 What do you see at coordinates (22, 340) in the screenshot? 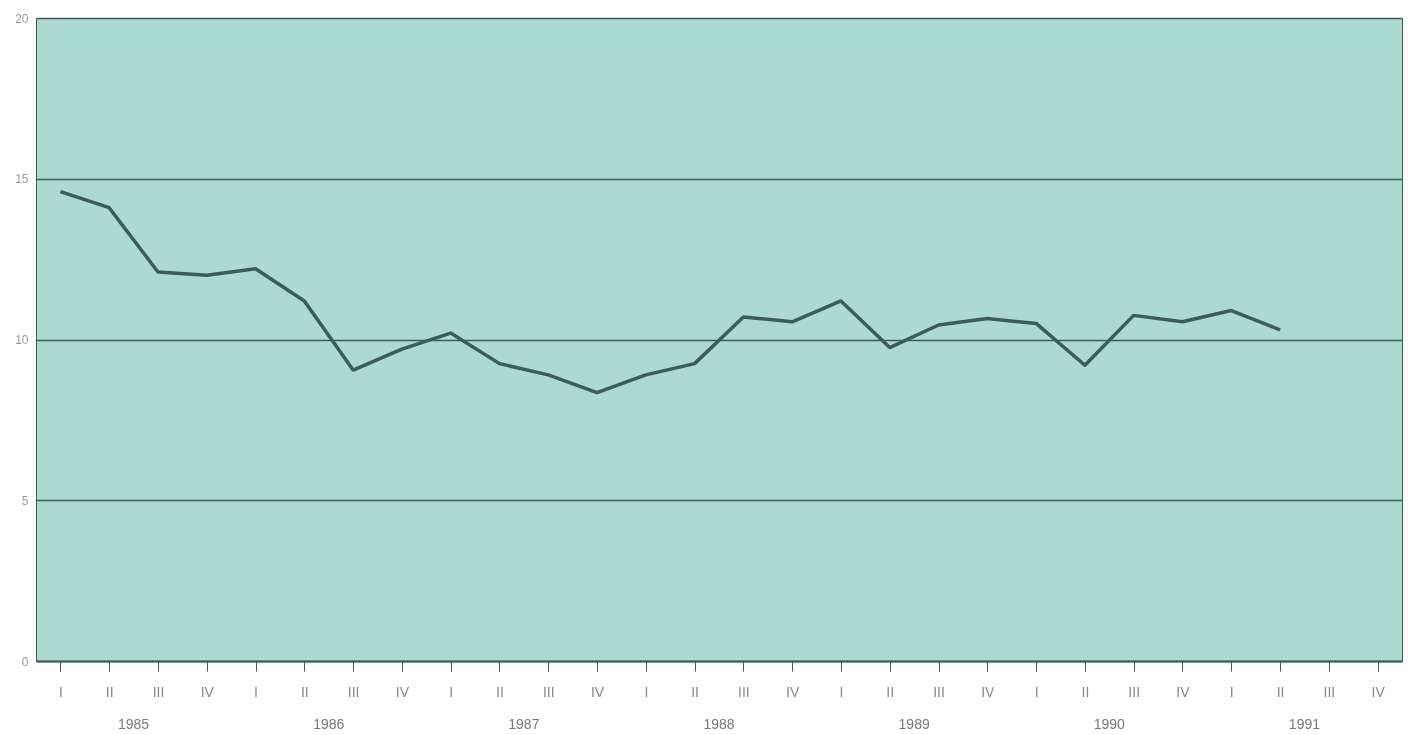
I see `y-tick-label: 10` at bounding box center [22, 340].